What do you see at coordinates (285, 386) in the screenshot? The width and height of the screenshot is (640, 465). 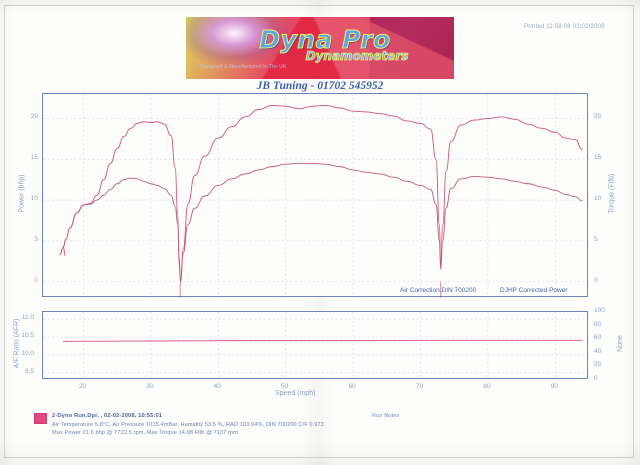 I see `axis-tick-label: 50` at bounding box center [285, 386].